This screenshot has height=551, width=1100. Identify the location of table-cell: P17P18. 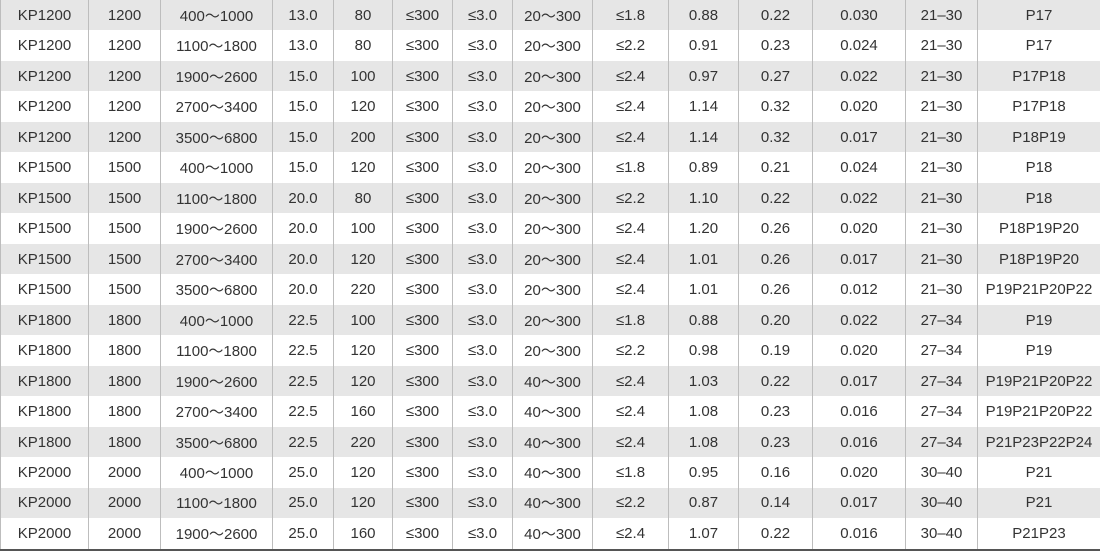
(1038, 106).